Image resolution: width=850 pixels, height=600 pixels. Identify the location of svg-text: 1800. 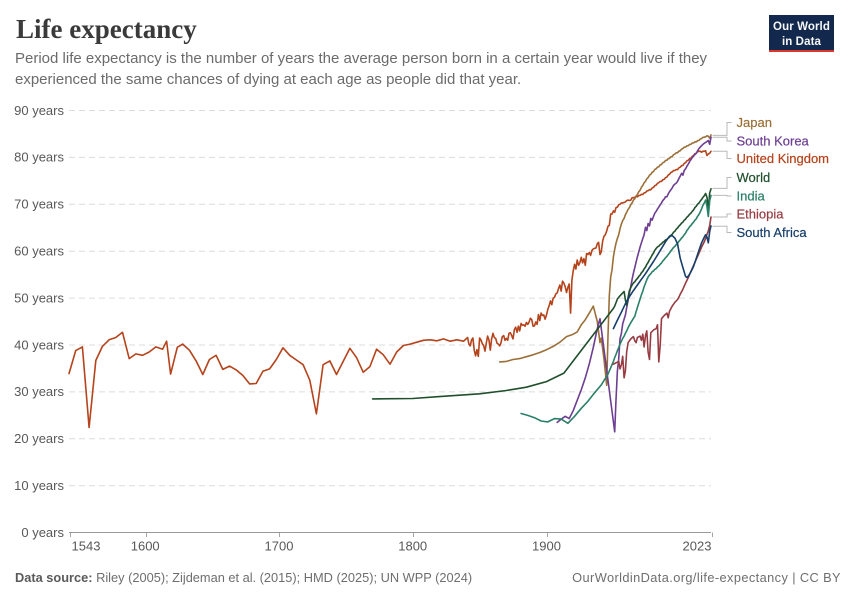
(412, 546).